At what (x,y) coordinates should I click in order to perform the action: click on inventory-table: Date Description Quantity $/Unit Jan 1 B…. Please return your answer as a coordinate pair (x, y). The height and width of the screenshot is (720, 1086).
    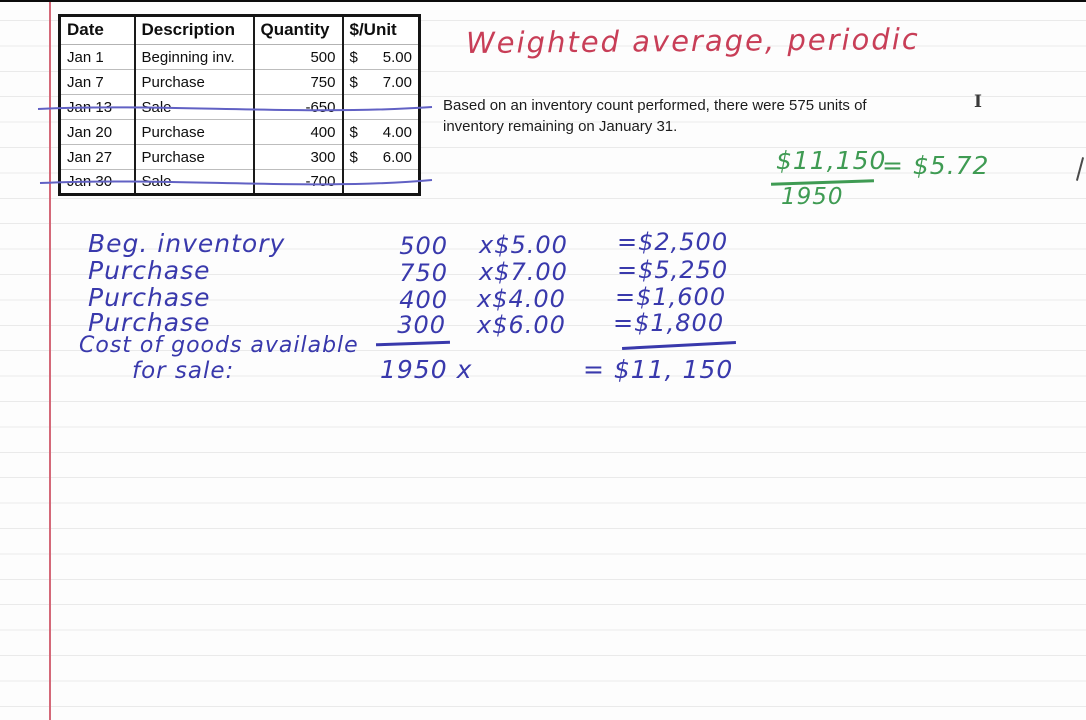
    Looking at the image, I should click on (239, 105).